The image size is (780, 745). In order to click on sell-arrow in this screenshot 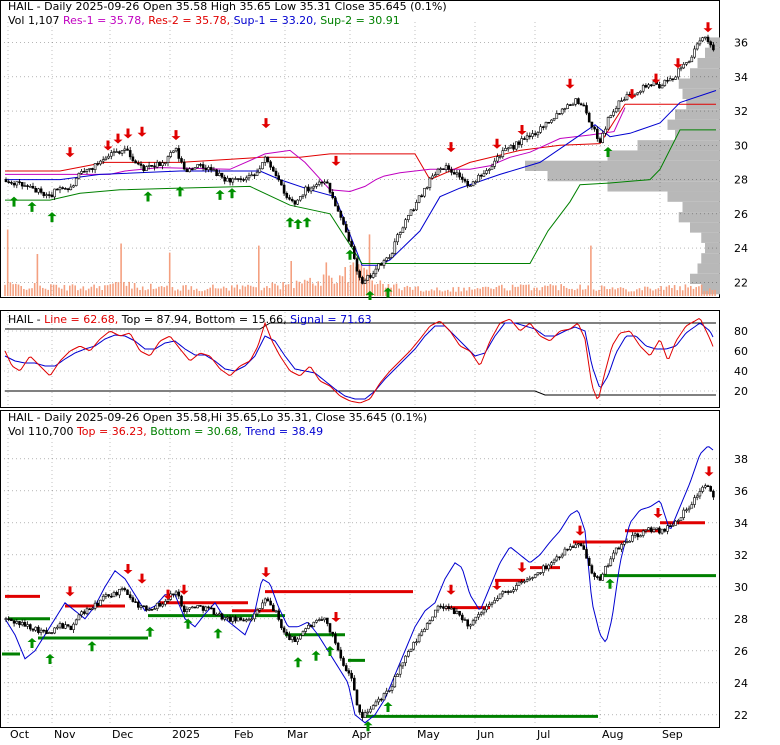, I will do `click(142, 131)`.